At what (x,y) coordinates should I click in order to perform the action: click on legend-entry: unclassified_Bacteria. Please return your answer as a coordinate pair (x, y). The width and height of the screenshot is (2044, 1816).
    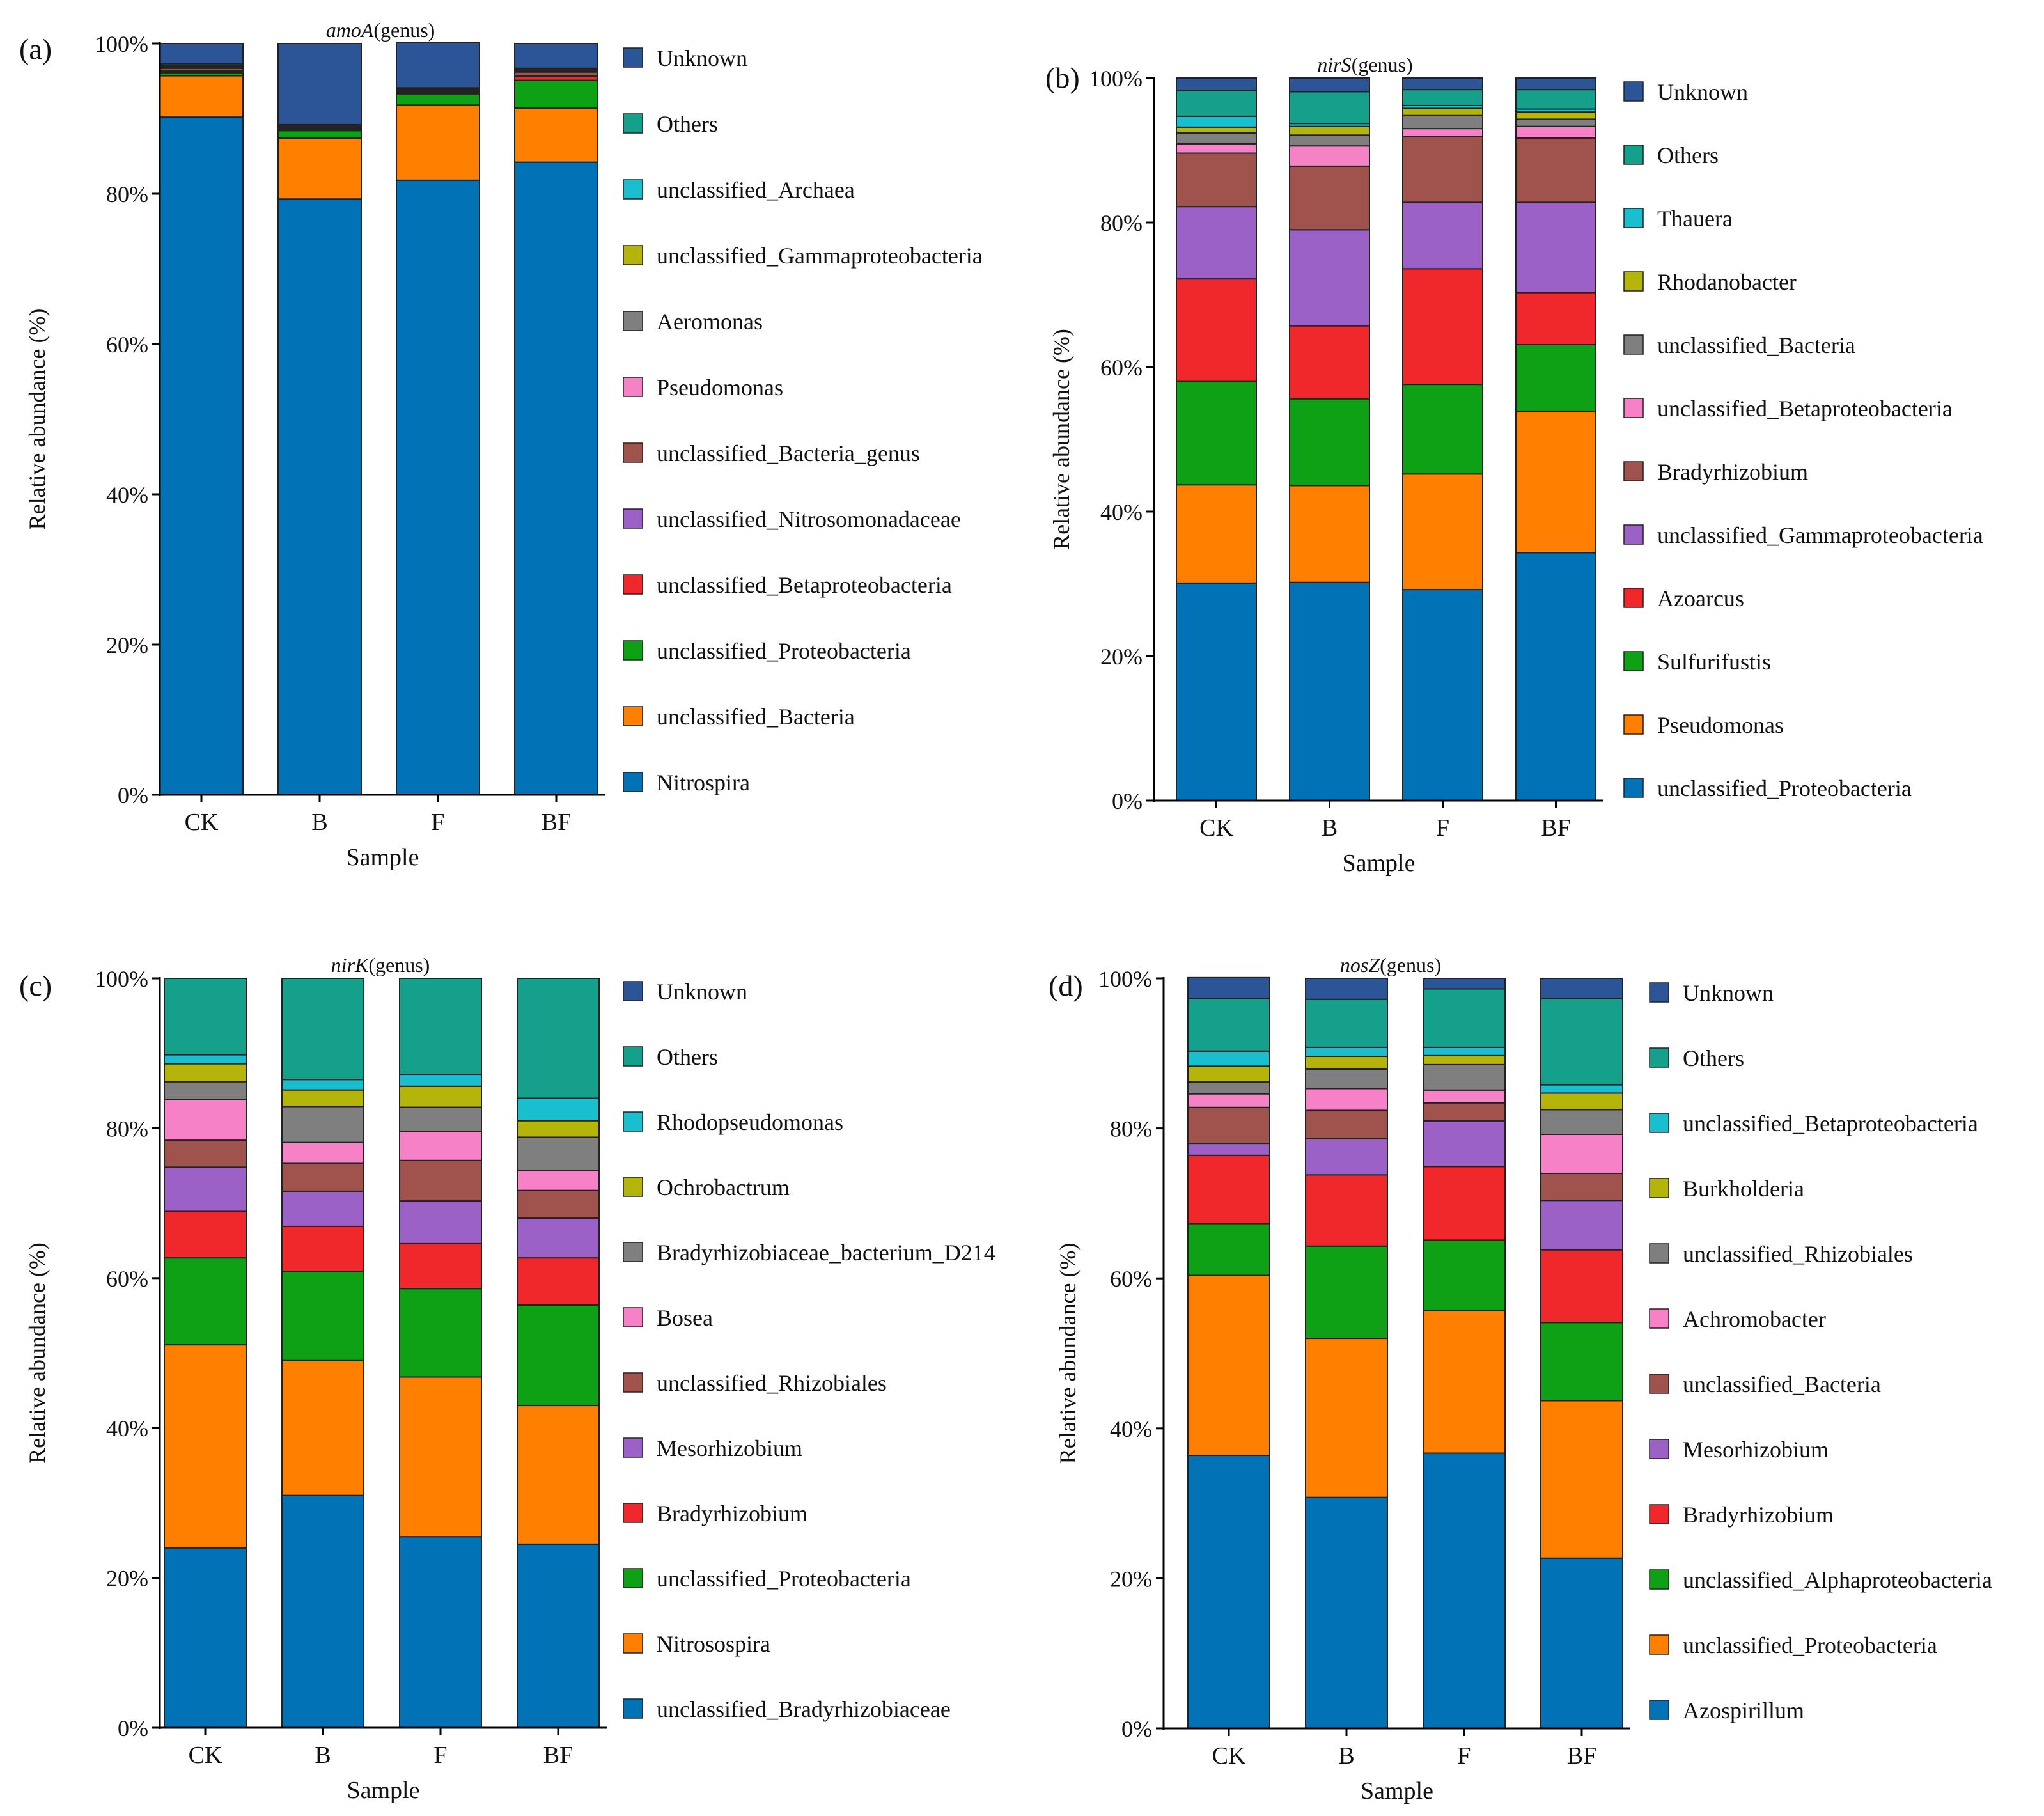
    Looking at the image, I should click on (1782, 1384).